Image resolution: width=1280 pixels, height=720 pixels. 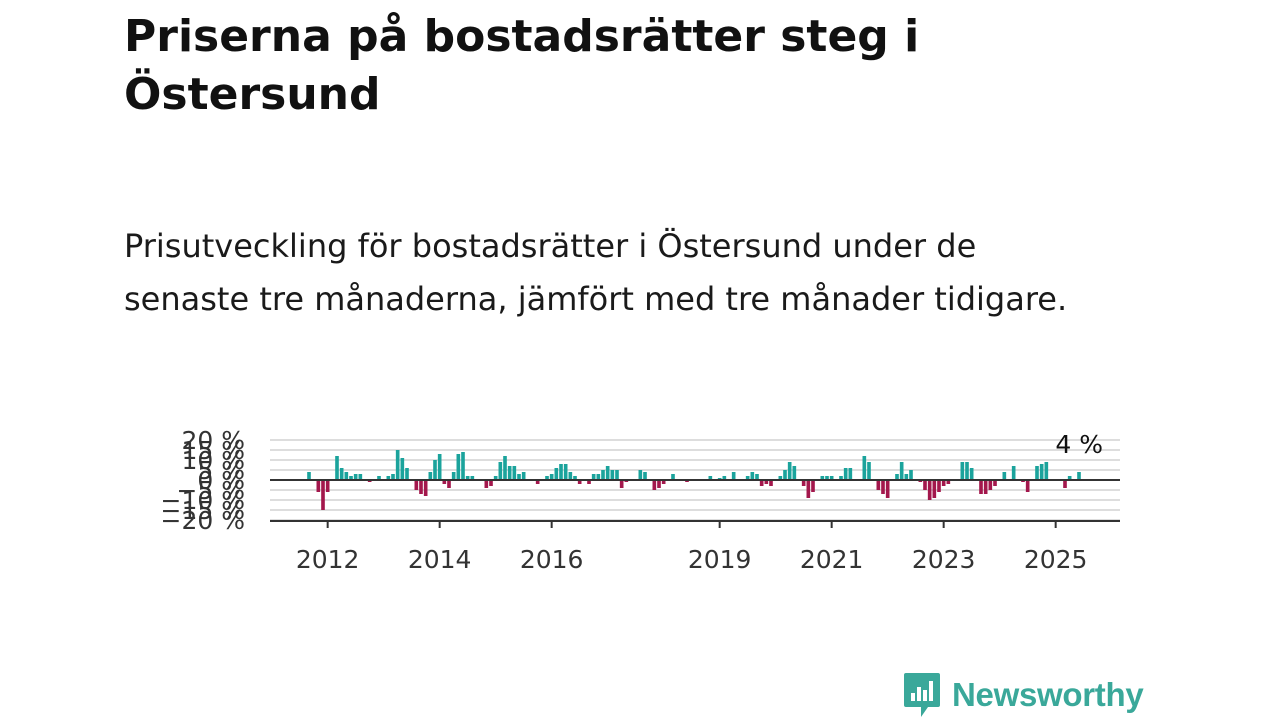 What do you see at coordinates (203, 520) in the screenshot?
I see `y-tick-label: −20 %` at bounding box center [203, 520].